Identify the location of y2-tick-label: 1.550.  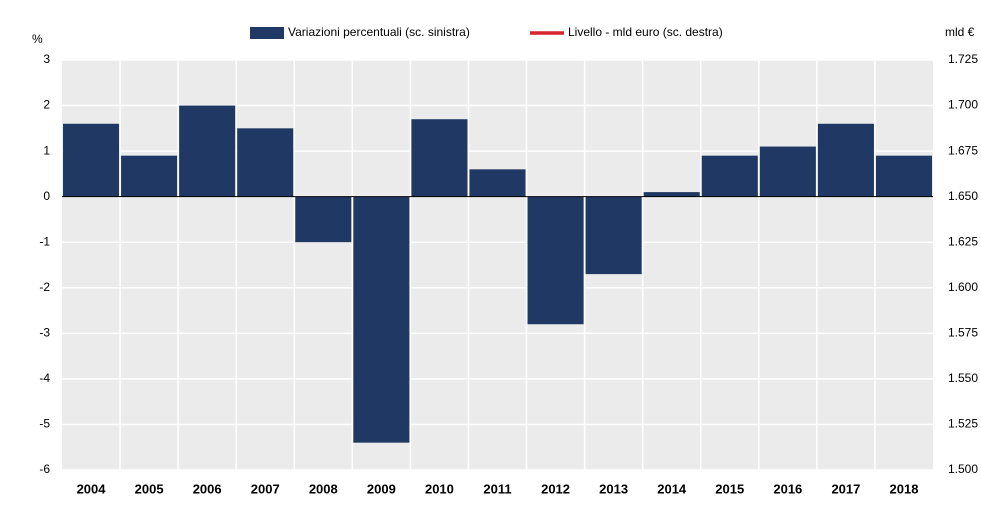
(963, 378).